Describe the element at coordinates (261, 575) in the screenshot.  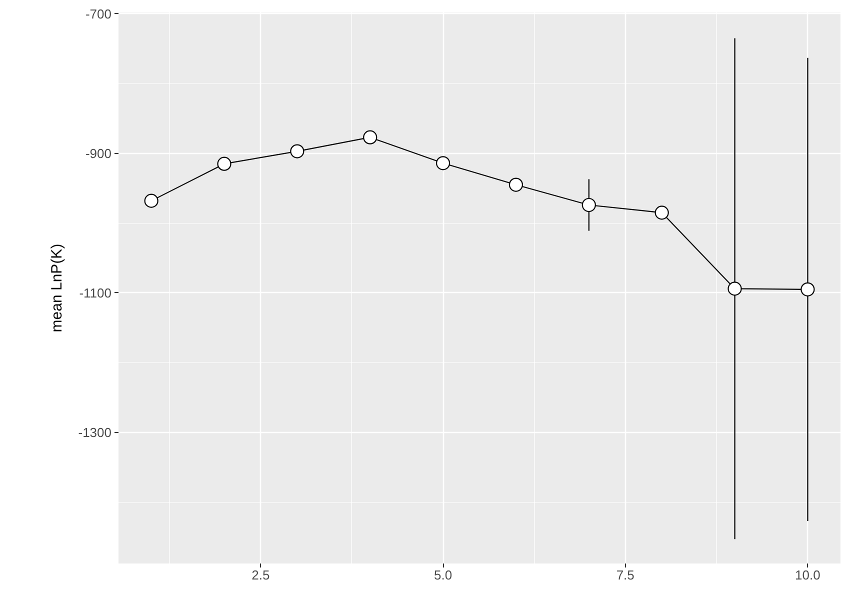
I see `x-tick-label: 2.5` at that location.